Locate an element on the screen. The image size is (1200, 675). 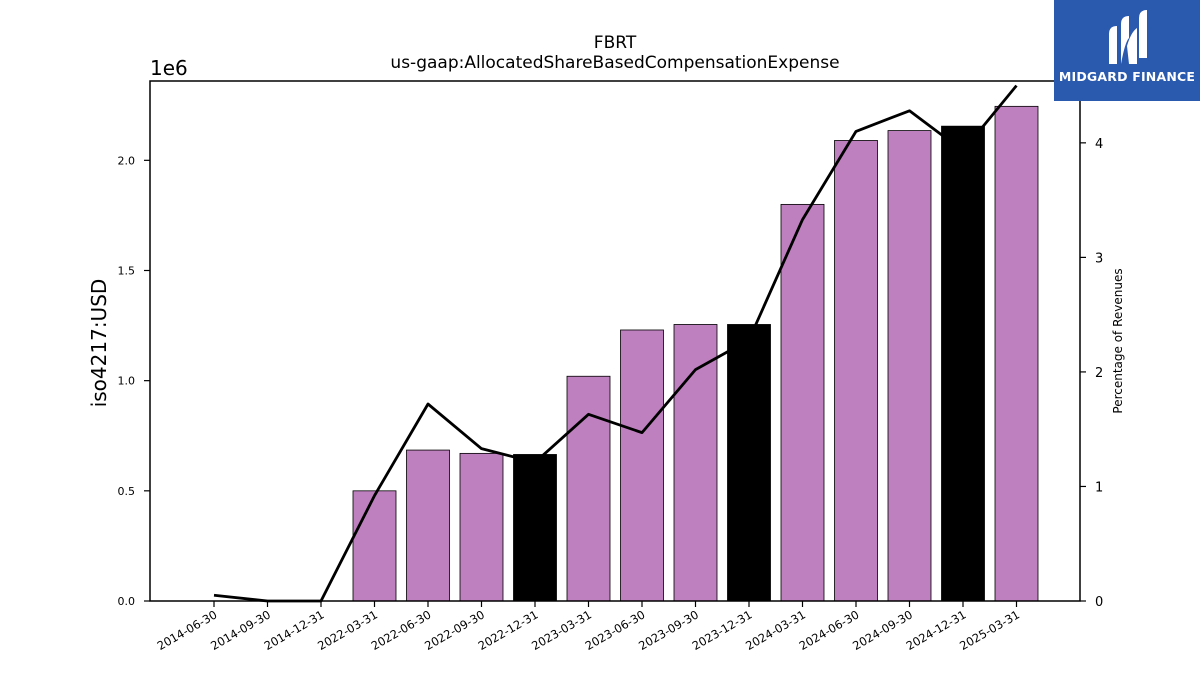
y2-tick-label: 2 is located at coordinates (1099, 373).